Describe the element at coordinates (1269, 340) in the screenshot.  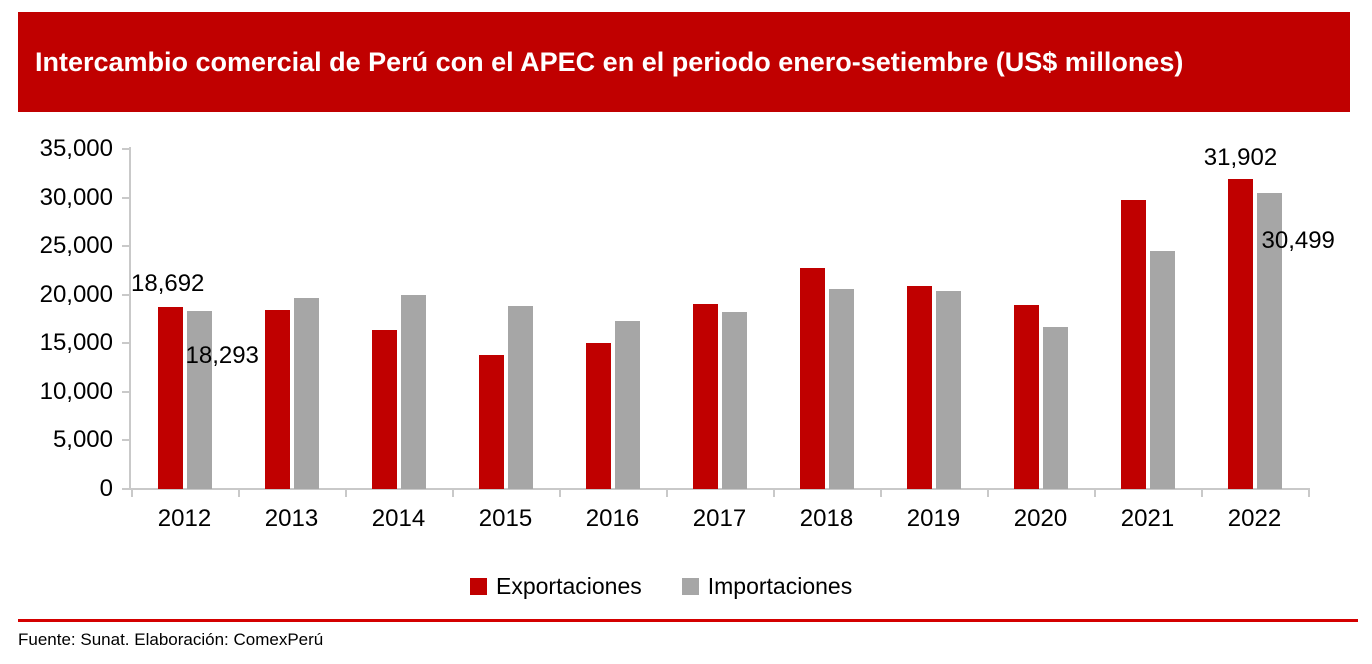
I see `bar-importaciones-2022` at that location.